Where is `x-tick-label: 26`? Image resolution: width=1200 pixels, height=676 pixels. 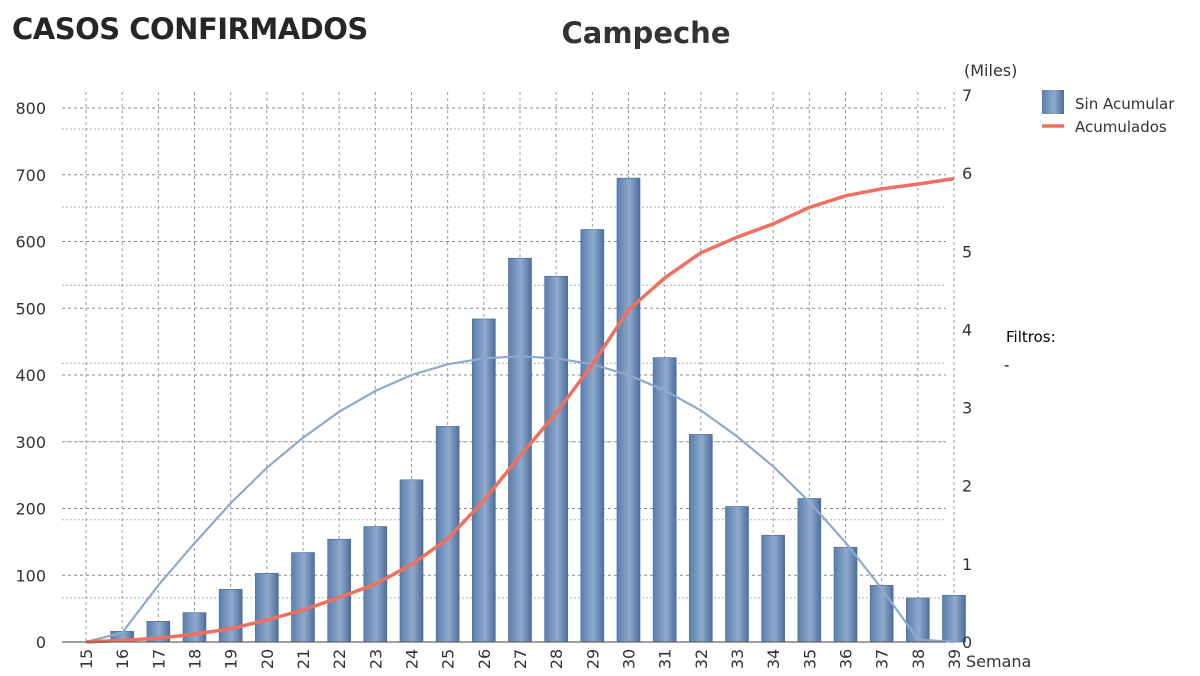
x-tick-label: 26 is located at coordinates (484, 659).